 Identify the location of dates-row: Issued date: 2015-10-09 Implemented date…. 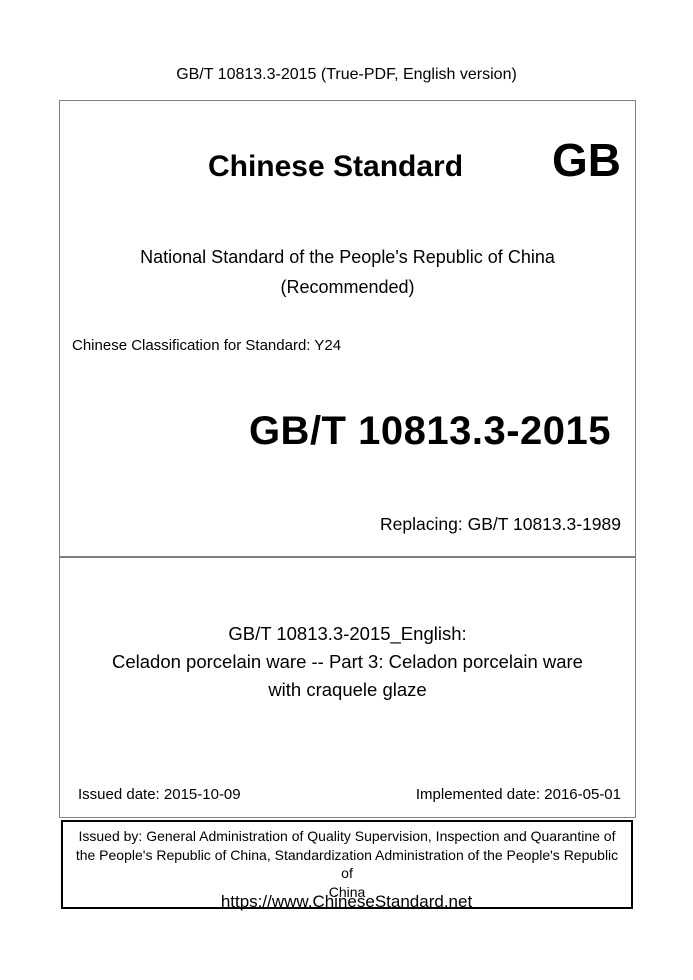
(349, 795).